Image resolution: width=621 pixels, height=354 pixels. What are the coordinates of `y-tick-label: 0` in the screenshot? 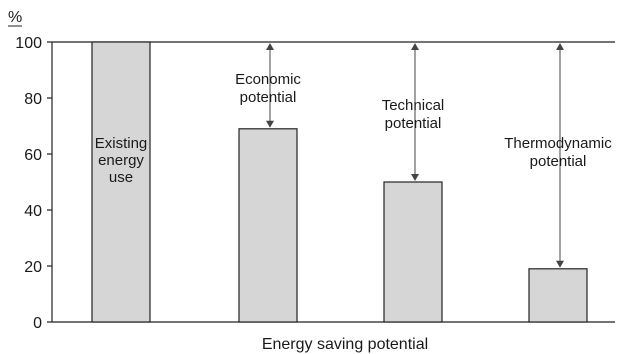 It's located at (37, 323).